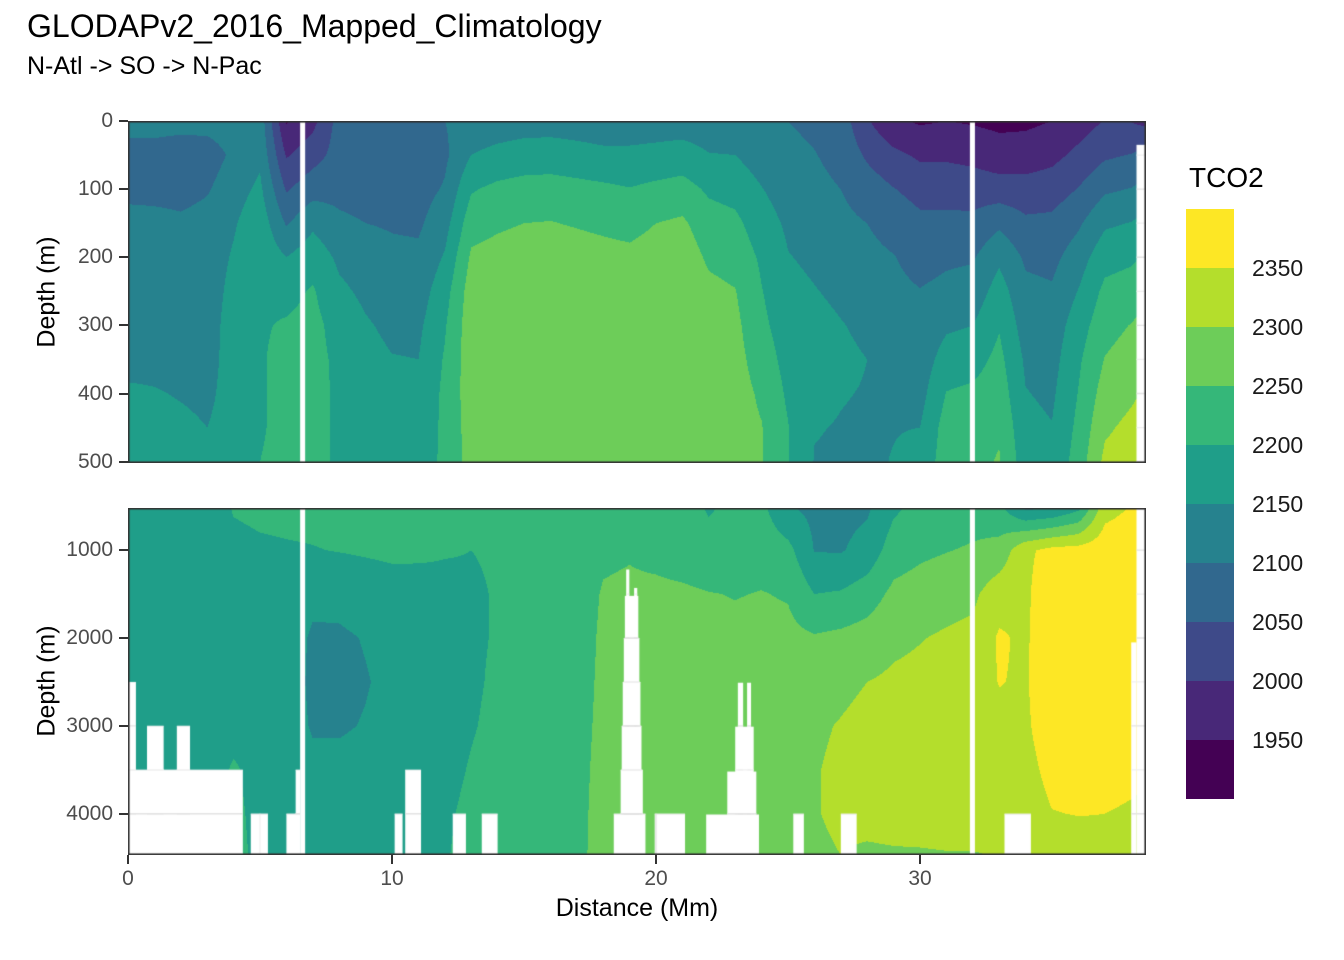  I want to click on y-tick-label: 100, so click(95, 189).